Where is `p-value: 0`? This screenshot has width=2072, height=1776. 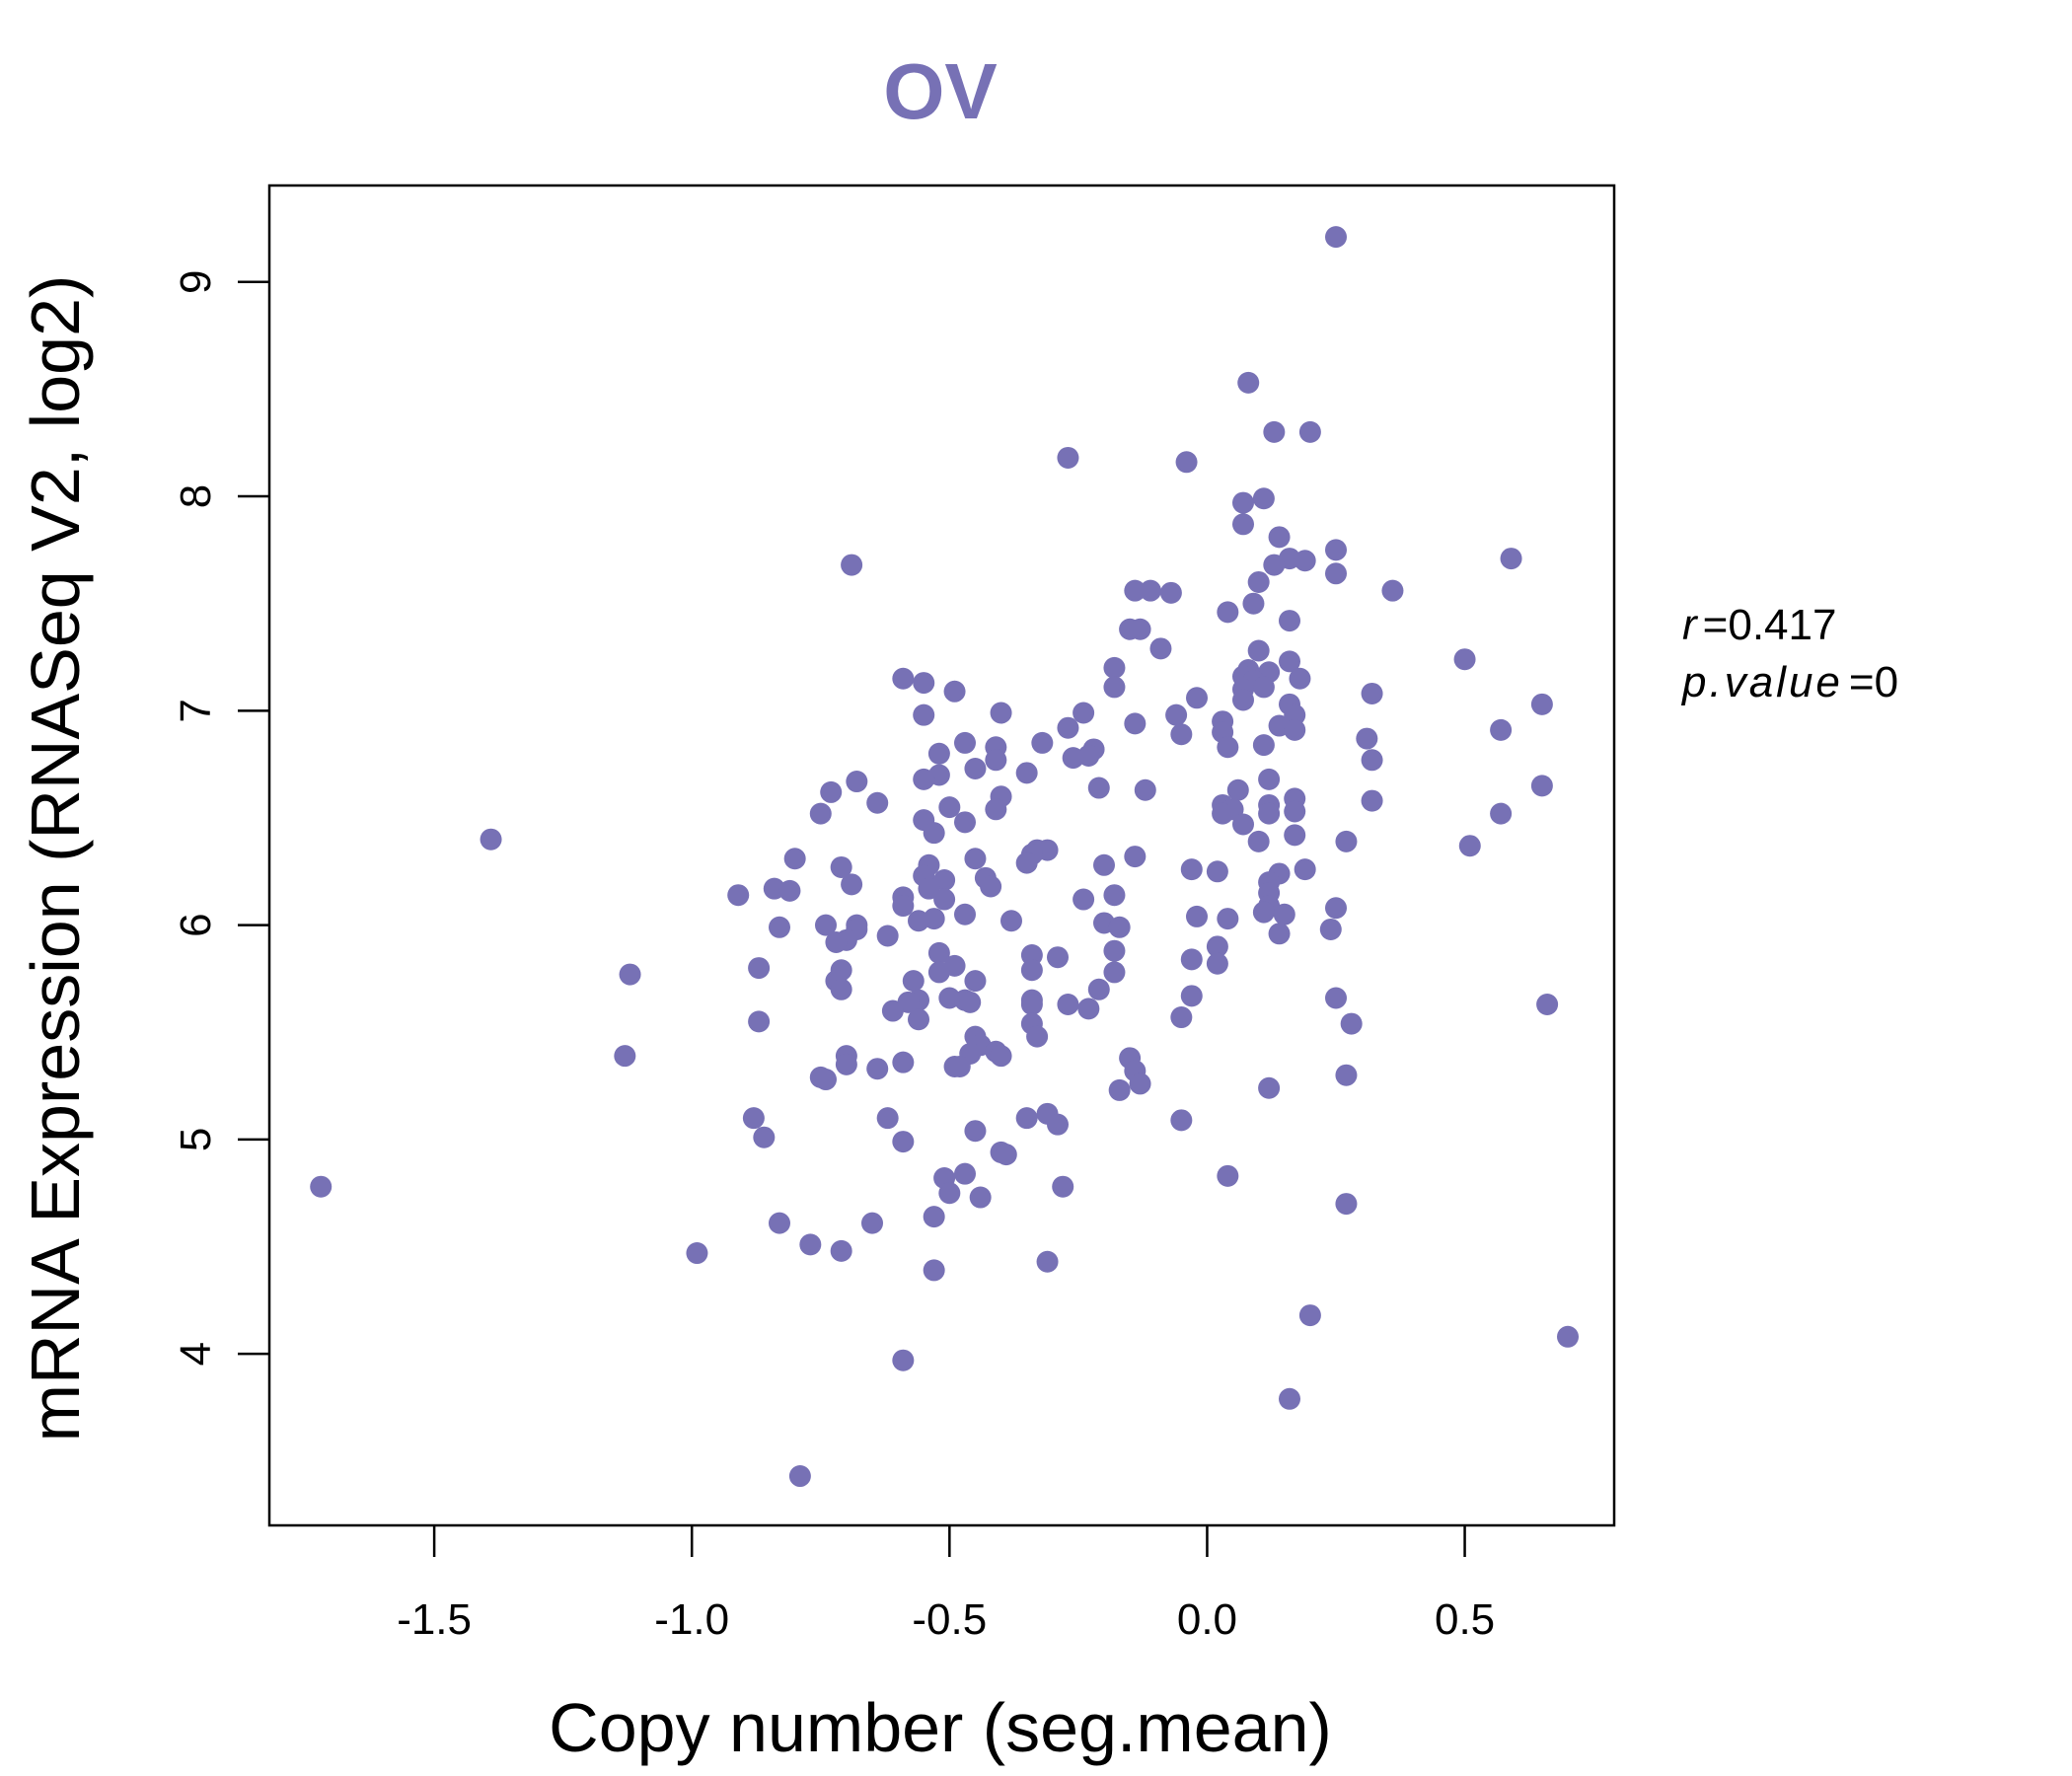 p-value: 0 is located at coordinates (1887, 682).